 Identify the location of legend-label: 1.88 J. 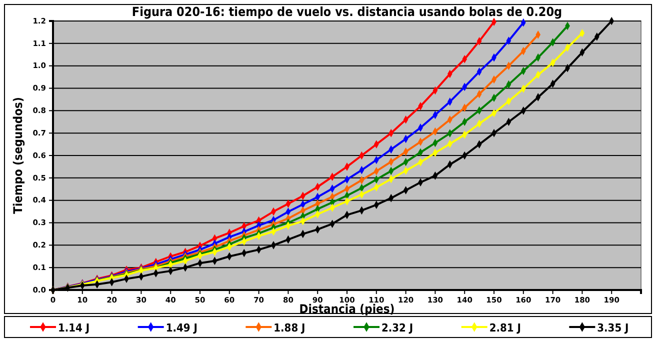
(290, 328).